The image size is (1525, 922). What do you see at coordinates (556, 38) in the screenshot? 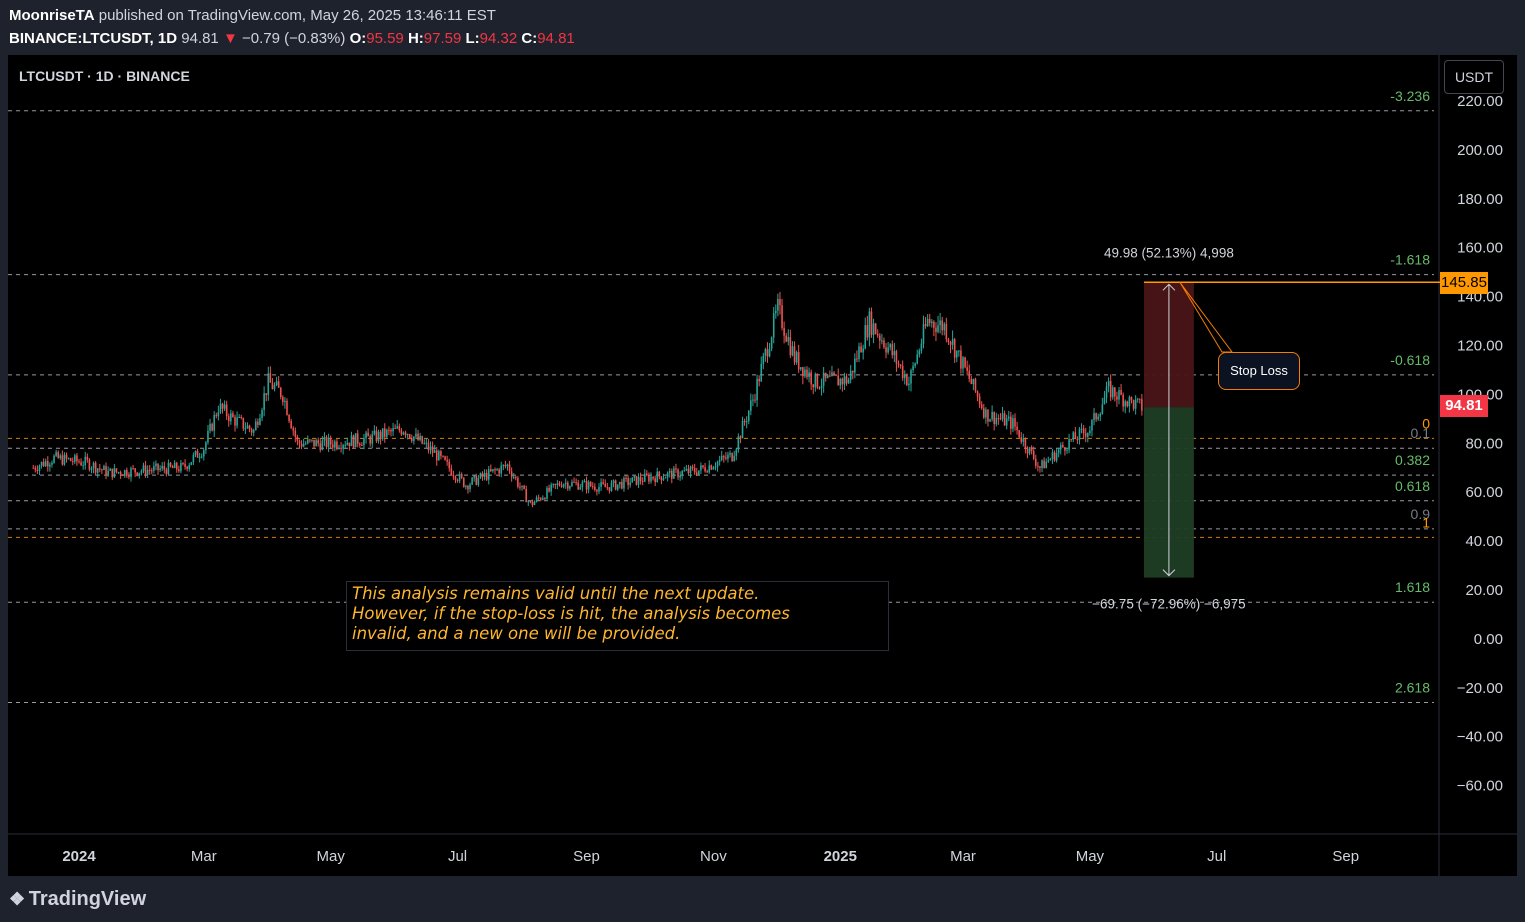
I see `close-value: 94.81` at bounding box center [556, 38].